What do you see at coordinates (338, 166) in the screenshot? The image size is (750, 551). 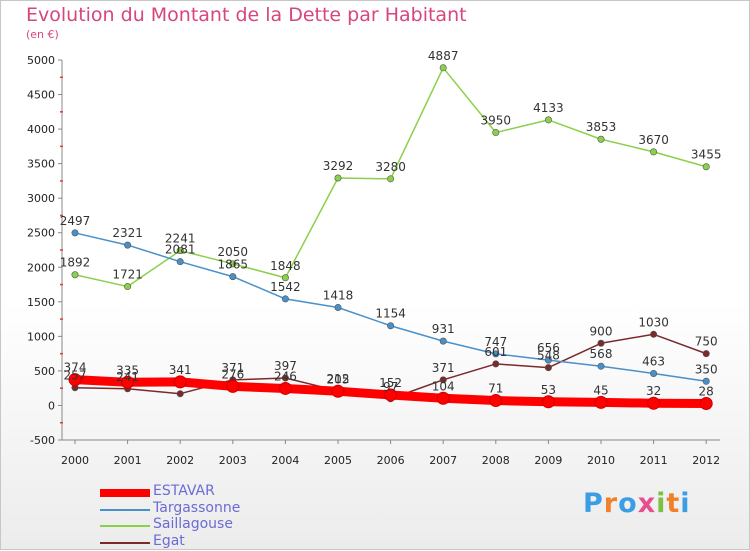 I see `data-label-saillagouse: 3292` at bounding box center [338, 166].